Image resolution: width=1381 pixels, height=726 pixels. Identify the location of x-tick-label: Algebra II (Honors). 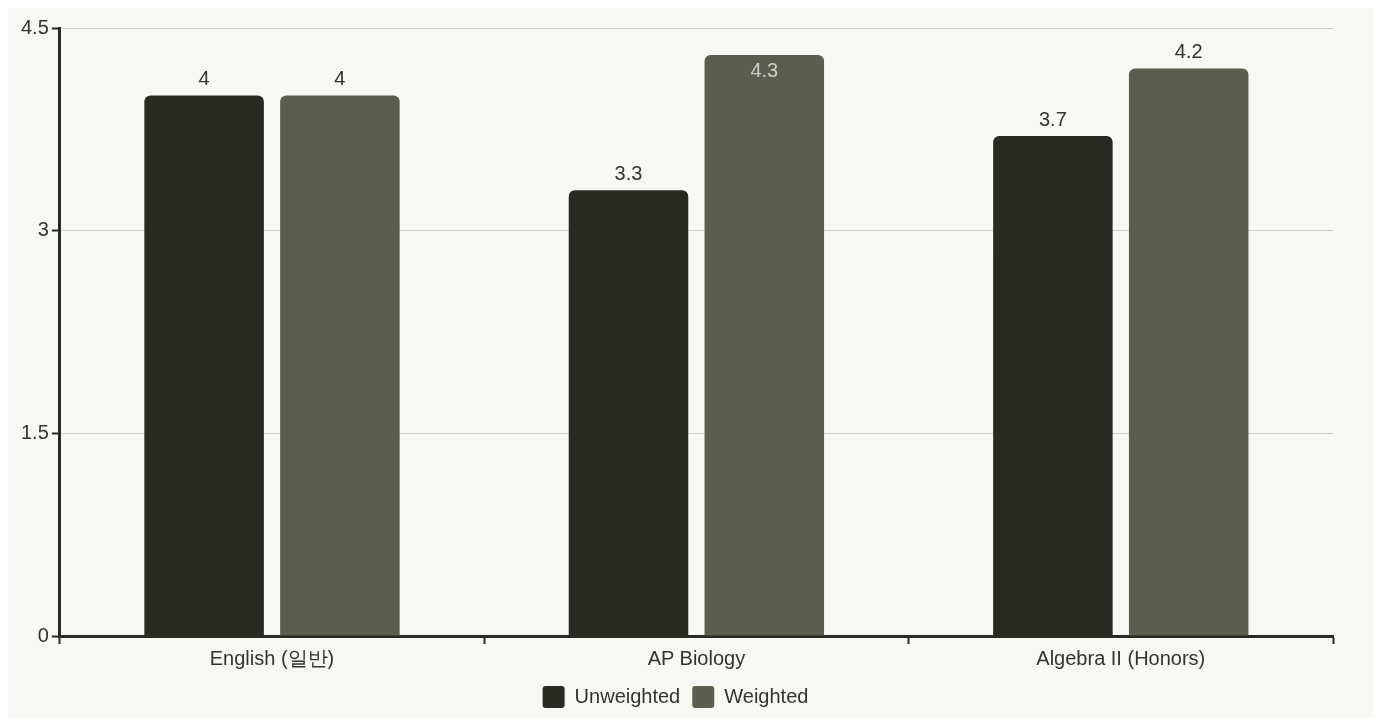
(1121, 657).